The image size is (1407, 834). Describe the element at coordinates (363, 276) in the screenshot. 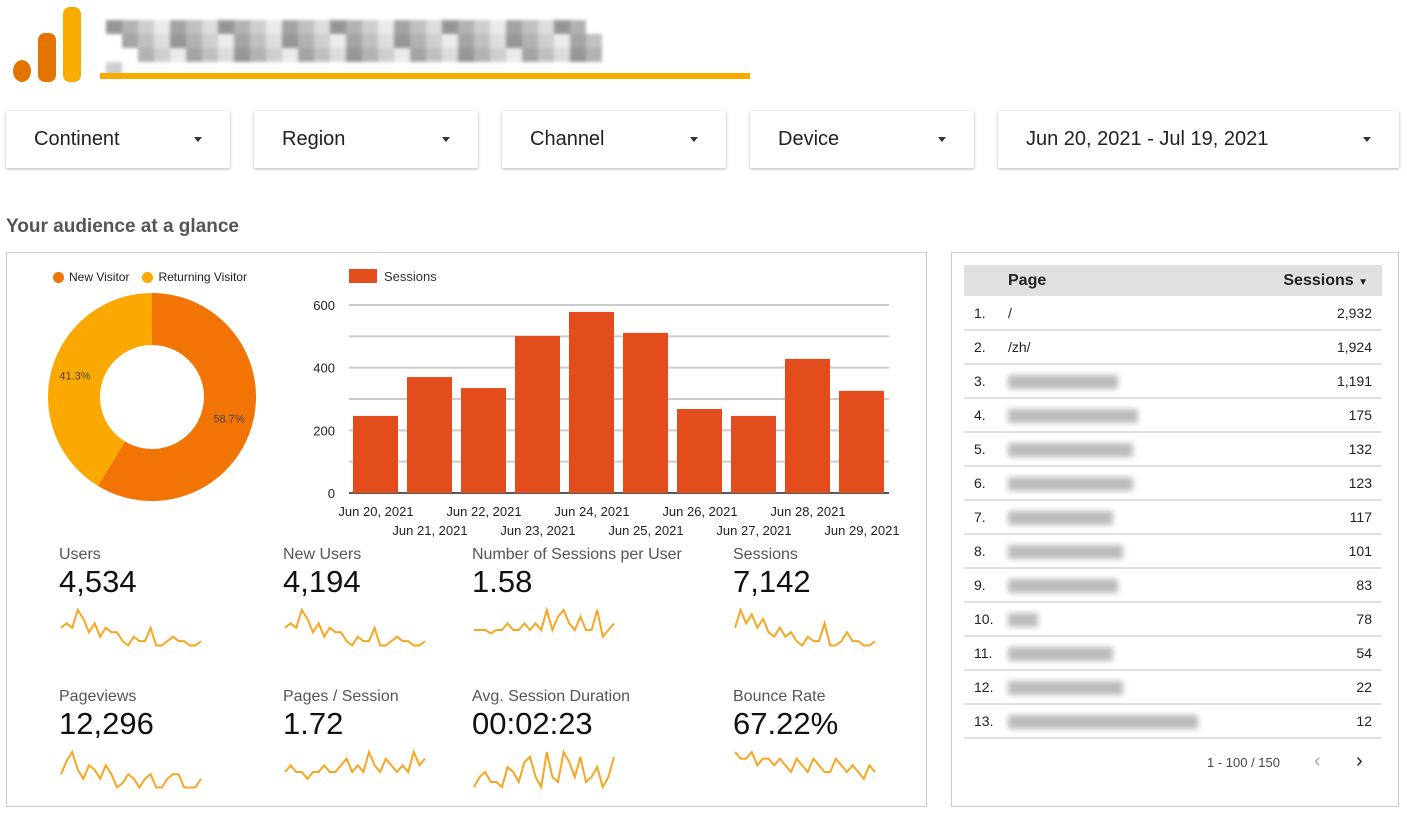

I see `sessions-legend-swatch` at that location.